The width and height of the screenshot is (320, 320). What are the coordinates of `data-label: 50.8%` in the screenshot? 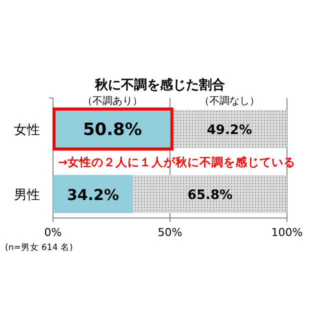 It's located at (112, 130).